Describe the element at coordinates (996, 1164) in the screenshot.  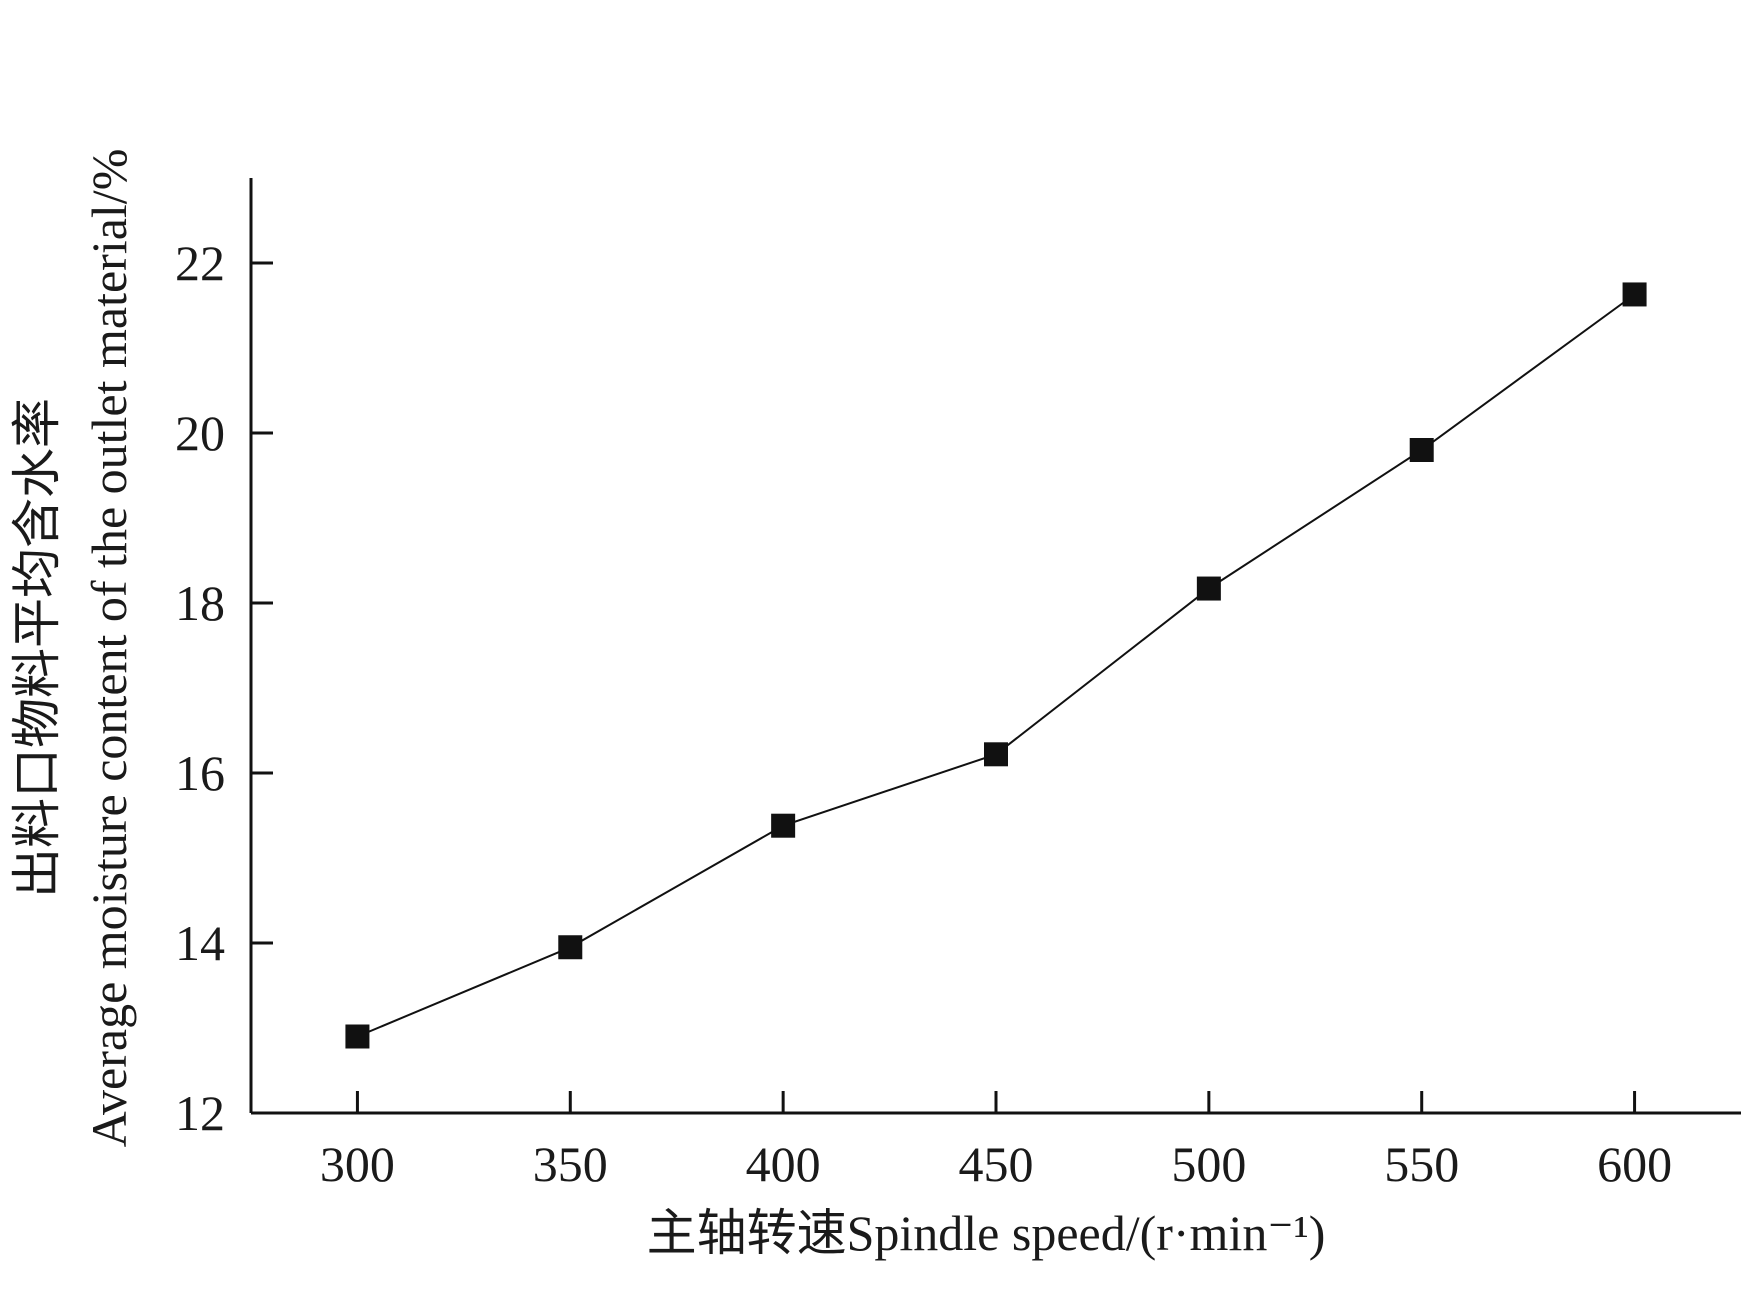
I see `x-tick-label: 450` at that location.